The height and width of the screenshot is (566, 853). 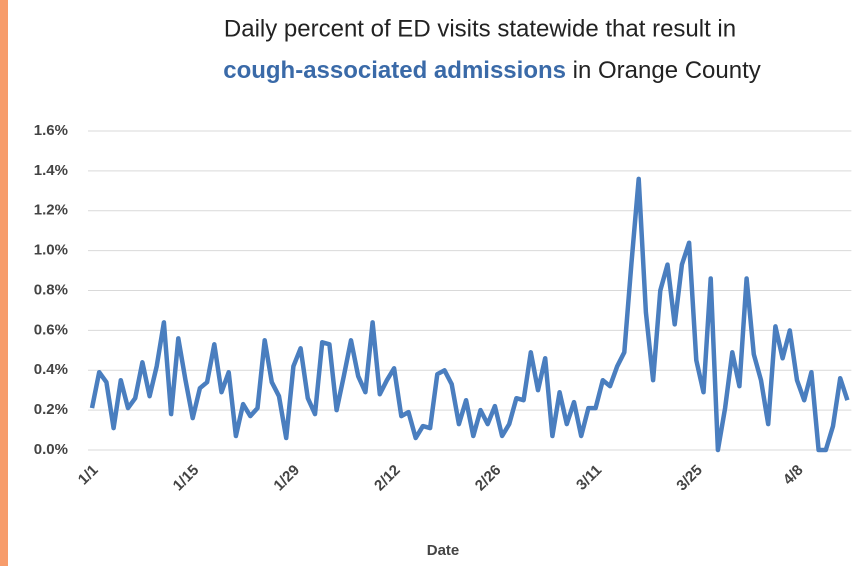 What do you see at coordinates (51, 250) in the screenshot?
I see `y-tick-label: 1.0%` at bounding box center [51, 250].